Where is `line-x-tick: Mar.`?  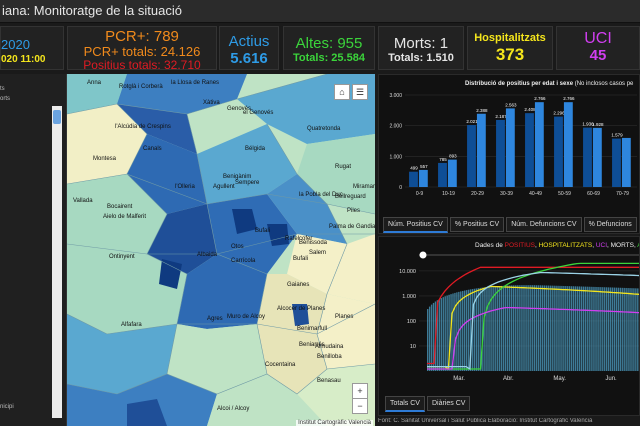 line-x-tick: Mar. is located at coordinates (459, 379).